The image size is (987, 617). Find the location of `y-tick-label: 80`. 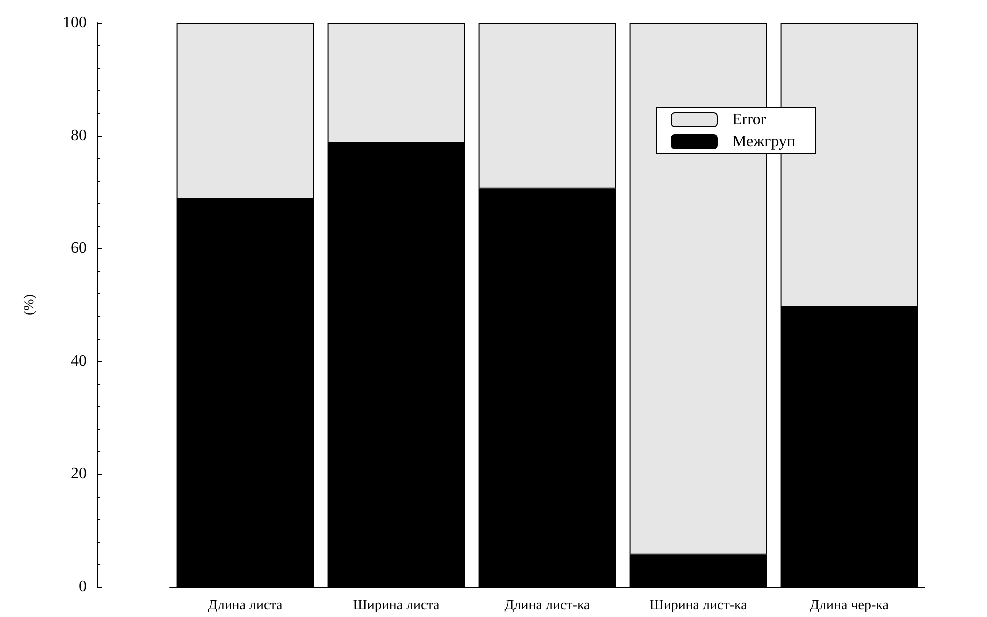

y-tick-label: 80 is located at coordinates (79, 135).